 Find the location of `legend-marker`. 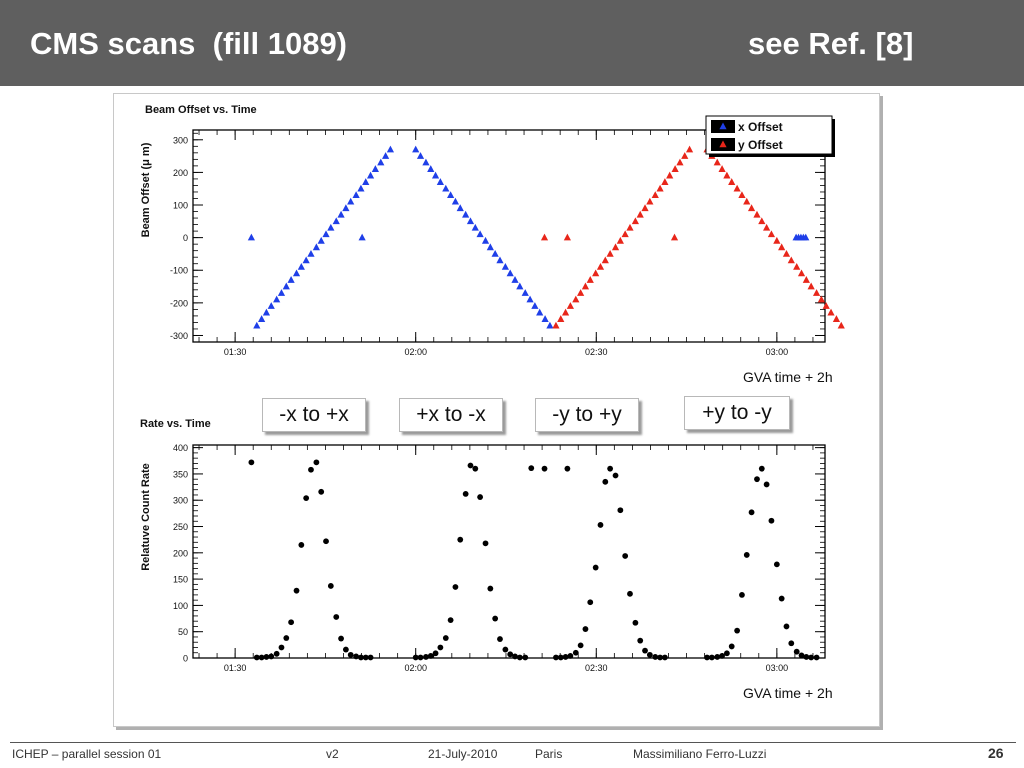

legend-marker is located at coordinates (723, 126).